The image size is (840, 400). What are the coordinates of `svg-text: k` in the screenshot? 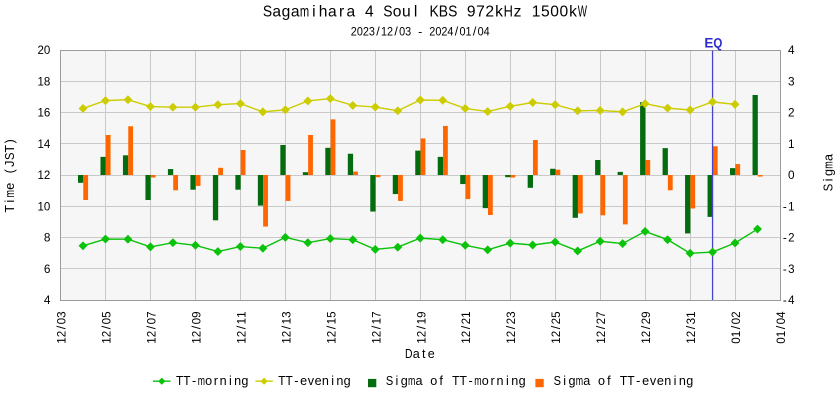 It's located at (573, 12).